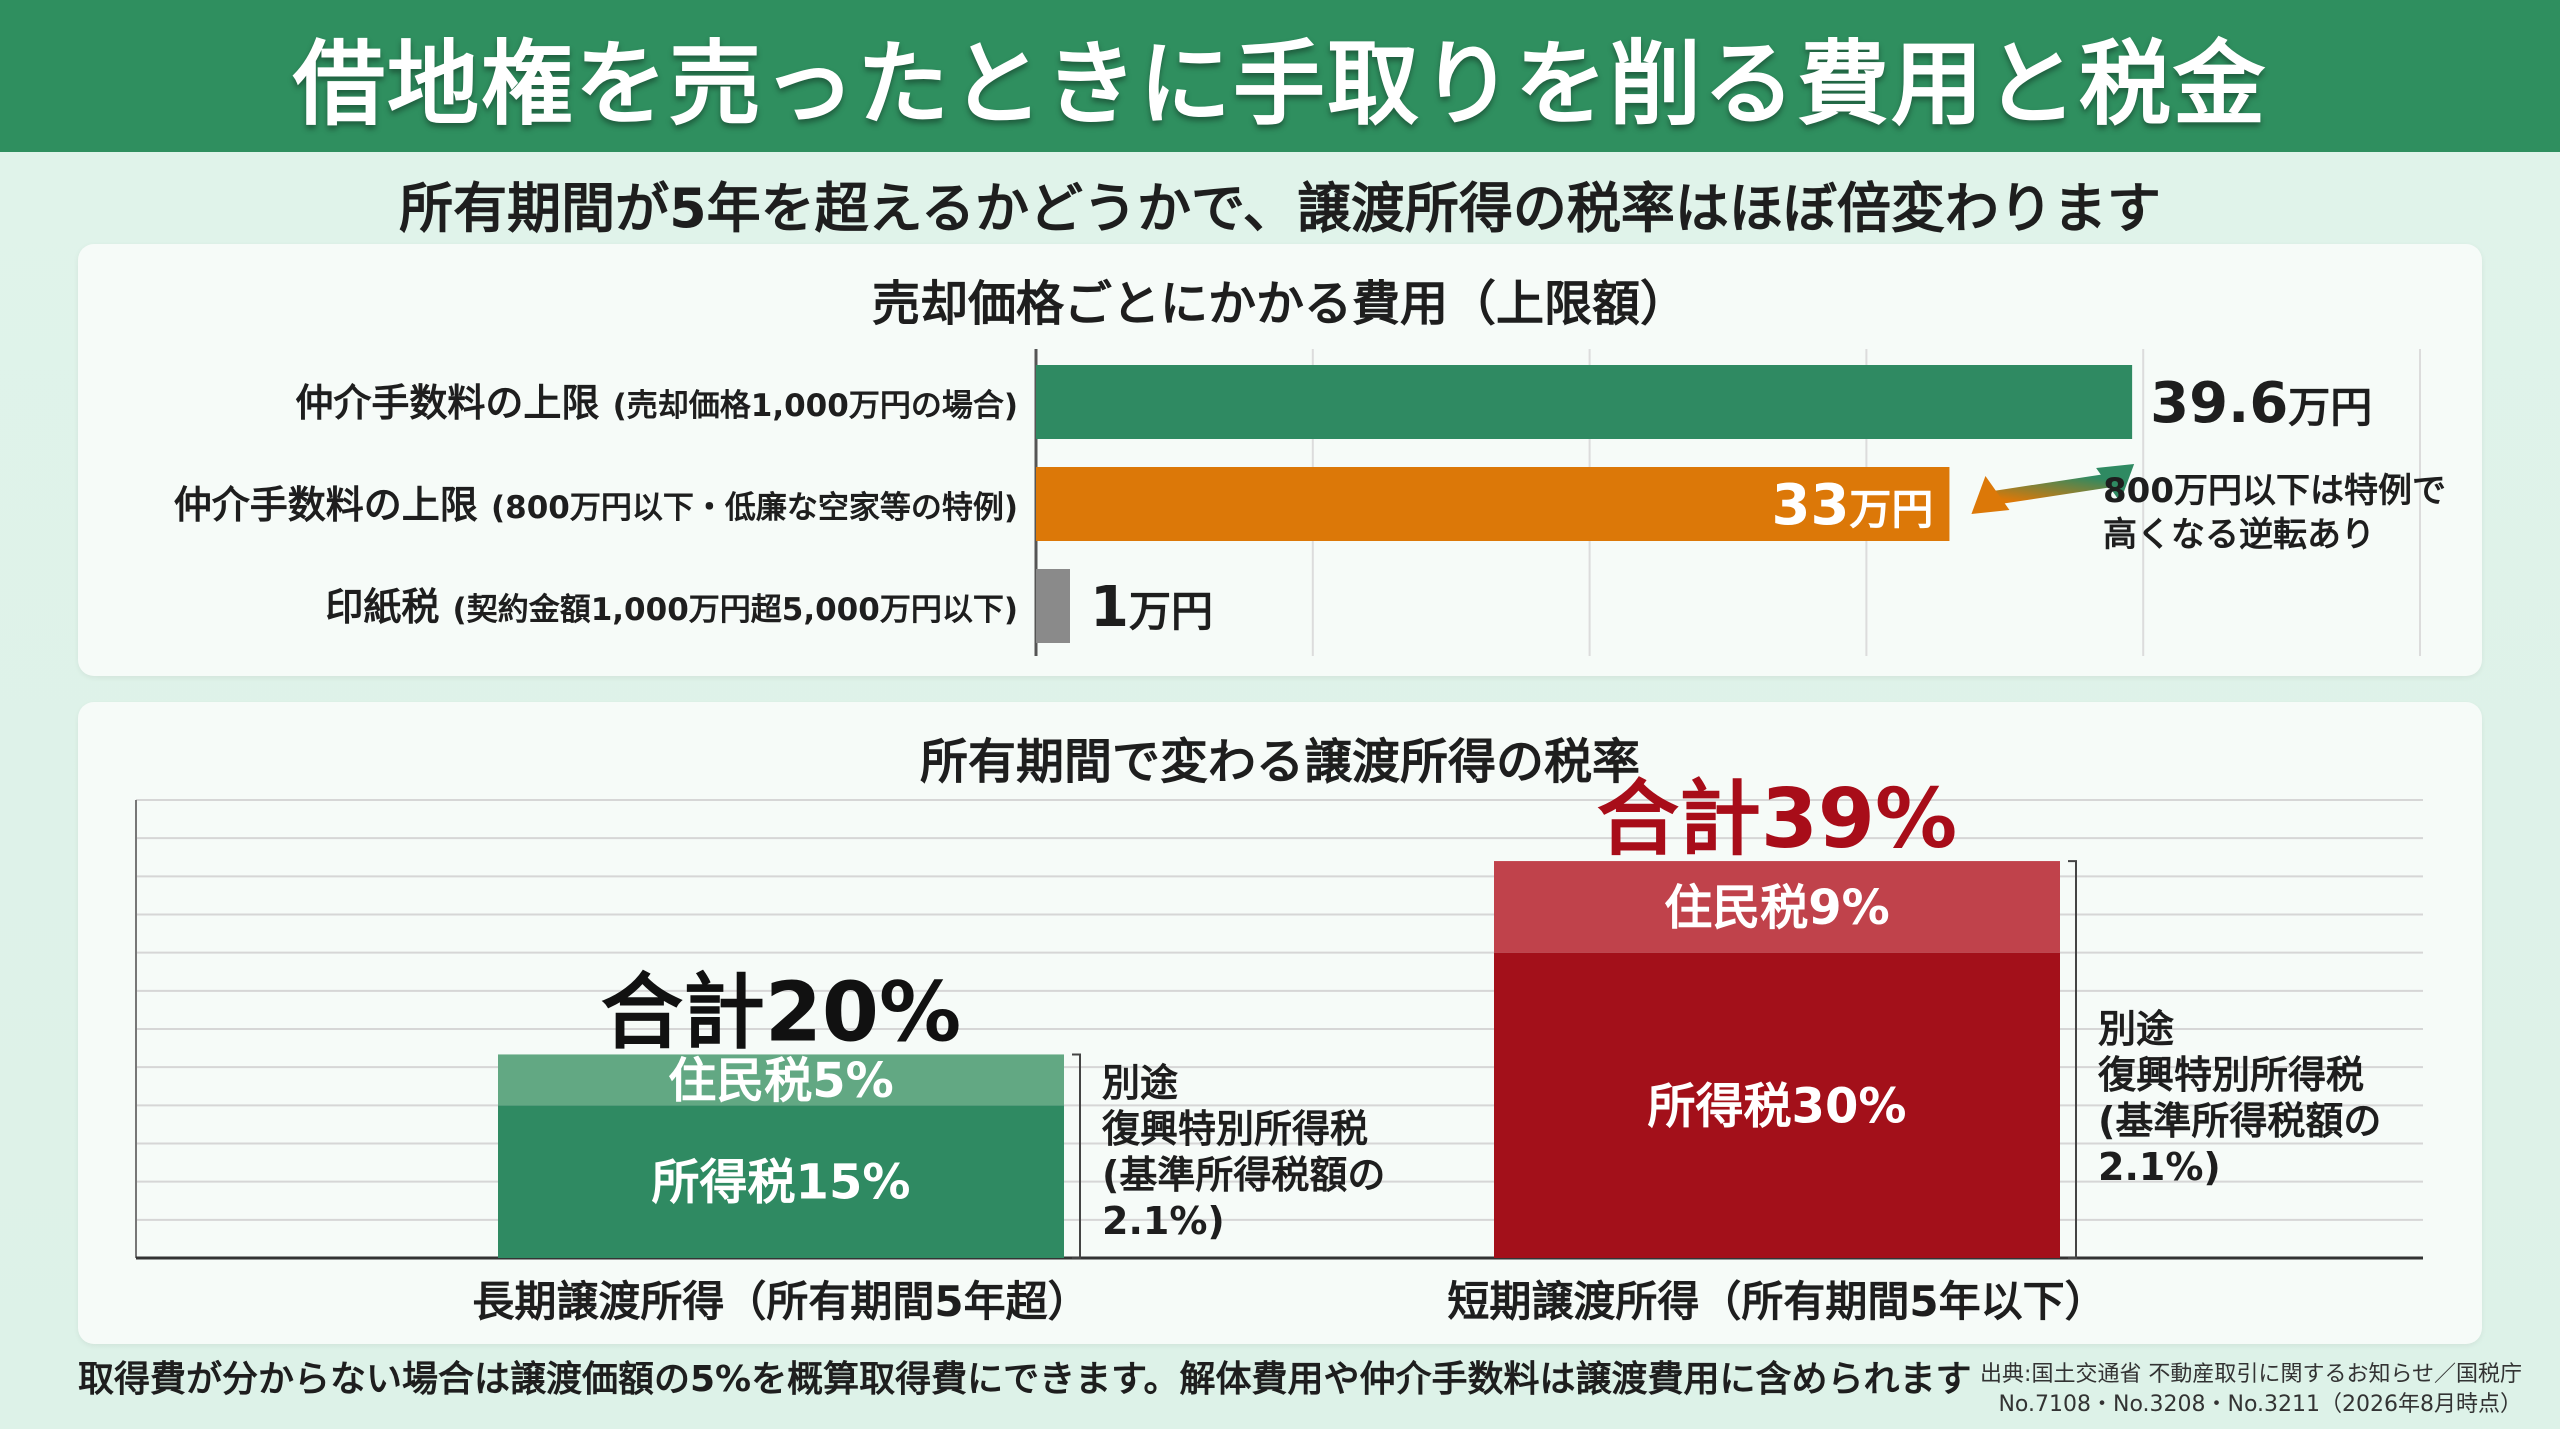 This screenshot has height=1429, width=2560. Describe the element at coordinates (815, 406) in the screenshot. I see `category-detail-0: (売却価格1,000万円の場合)` at that location.